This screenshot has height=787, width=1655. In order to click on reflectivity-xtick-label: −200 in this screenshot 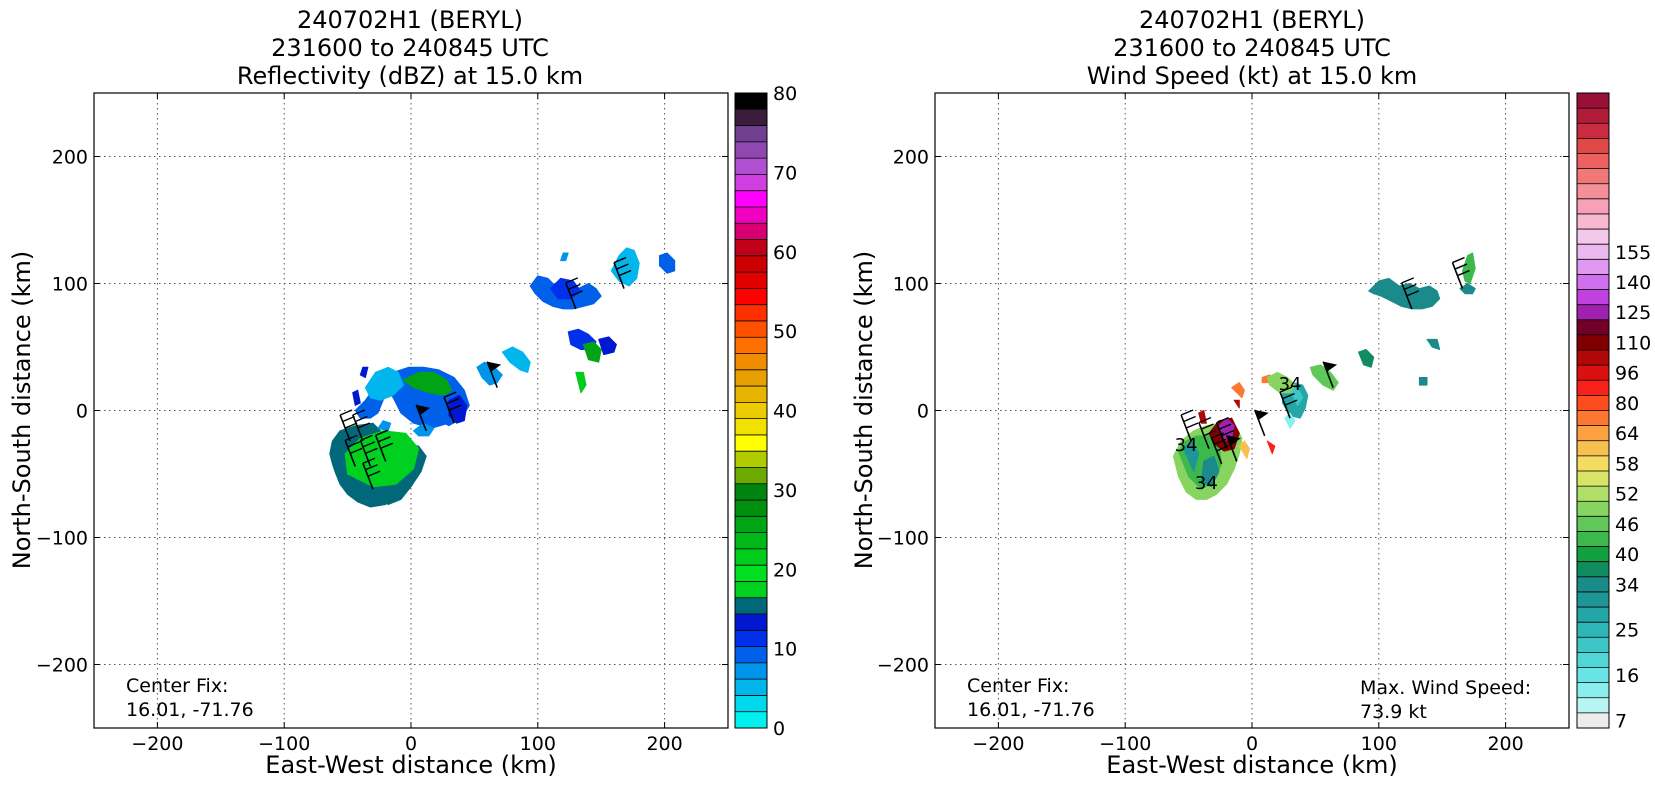, I will do `click(157, 744)`.